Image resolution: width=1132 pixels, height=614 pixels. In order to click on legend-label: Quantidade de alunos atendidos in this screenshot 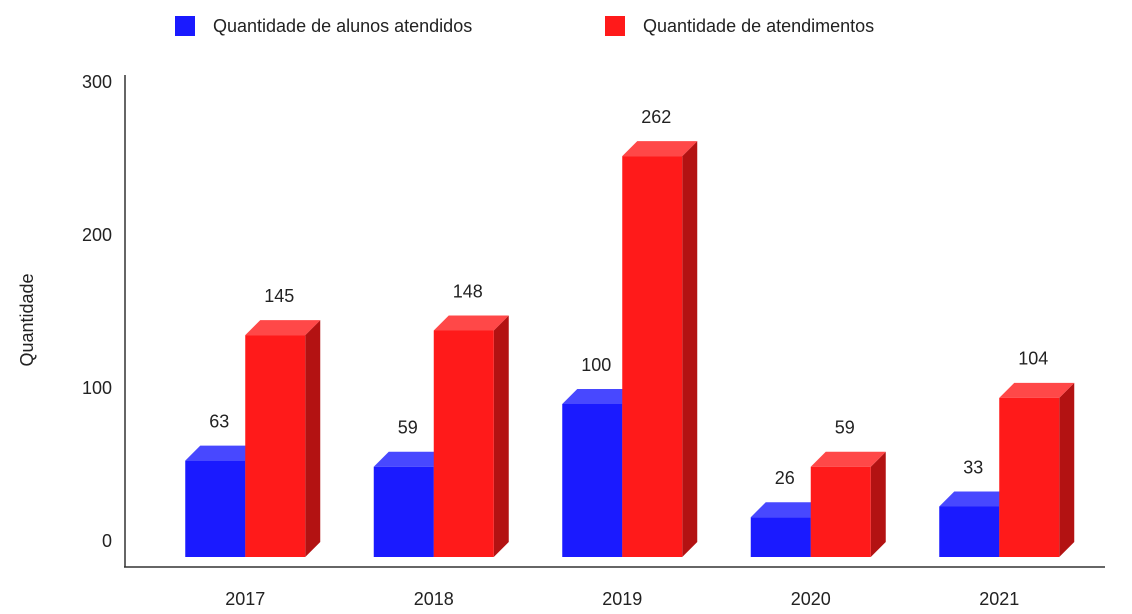, I will do `click(342, 26)`.